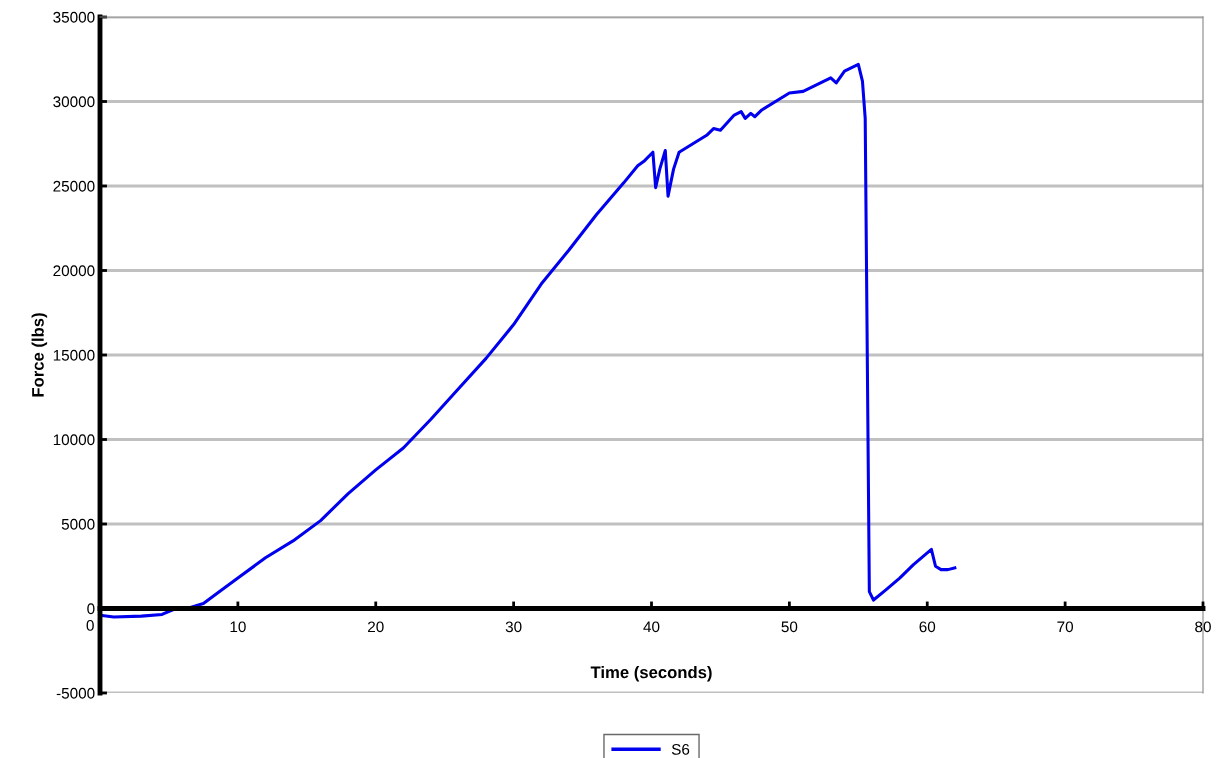  I want to click on y-tick-label: 5000, so click(78, 524).